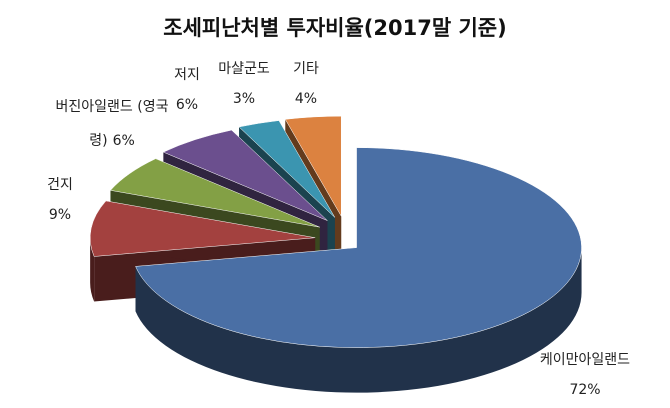  Describe the element at coordinates (306, 99) in the screenshot. I see `value-label: 4%` at that location.